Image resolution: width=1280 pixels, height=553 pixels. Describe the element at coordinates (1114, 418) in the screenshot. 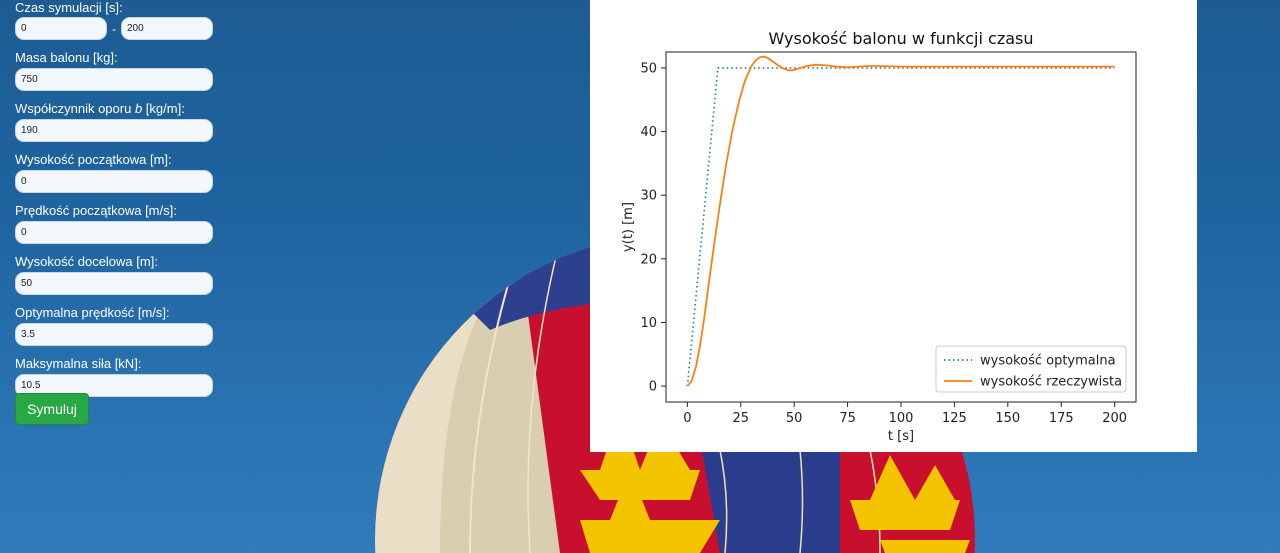

I see `x-tick-label: 200` at that location.